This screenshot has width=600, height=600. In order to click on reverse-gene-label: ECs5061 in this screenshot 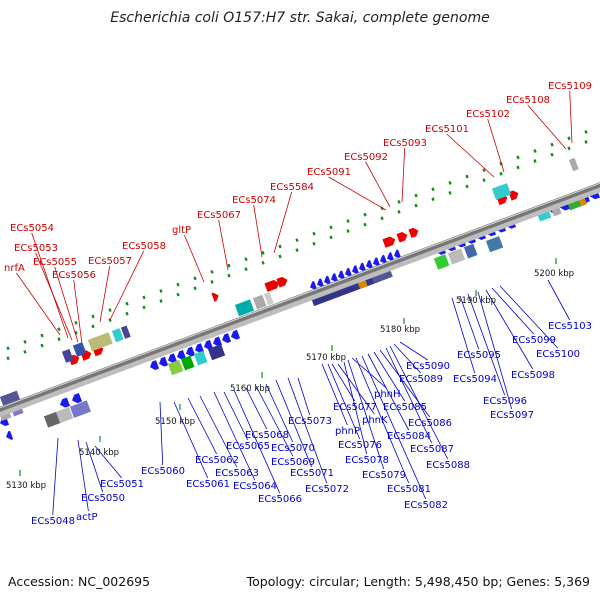, I will do `click(208, 484)`.